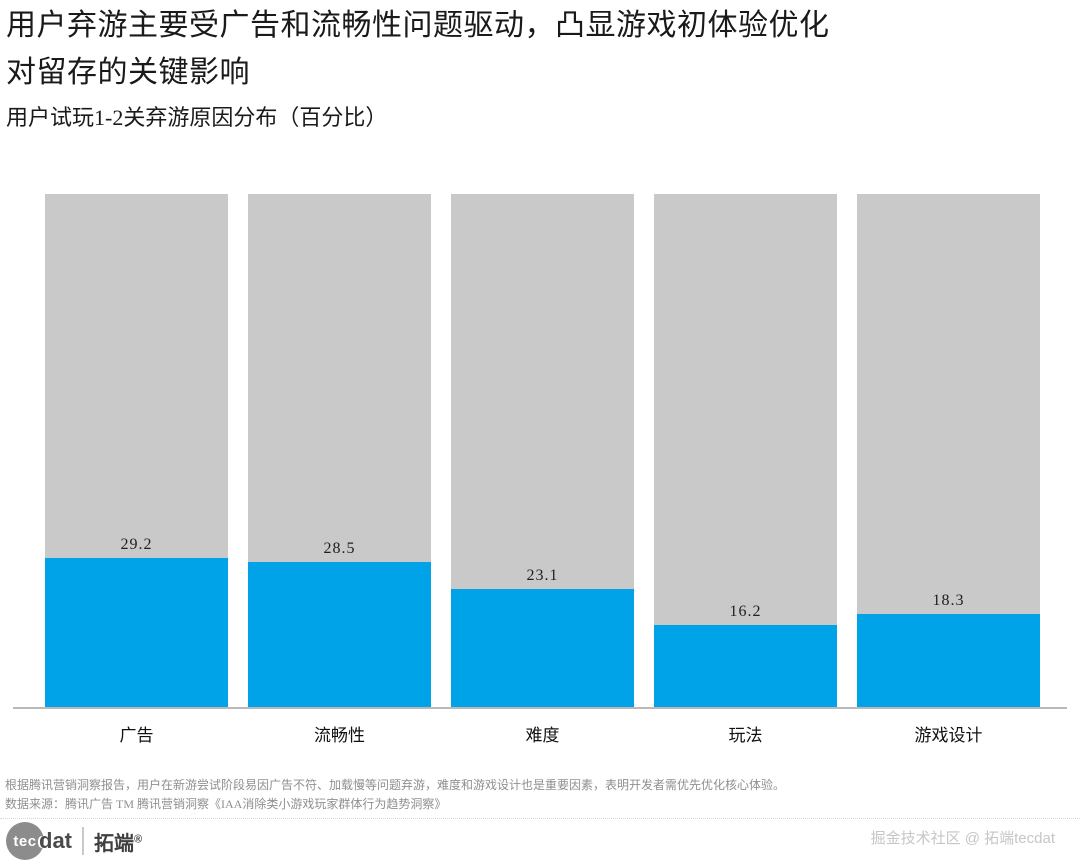  I want to click on bar-group-difficulty: 23.1 难度, so click(542, 469).